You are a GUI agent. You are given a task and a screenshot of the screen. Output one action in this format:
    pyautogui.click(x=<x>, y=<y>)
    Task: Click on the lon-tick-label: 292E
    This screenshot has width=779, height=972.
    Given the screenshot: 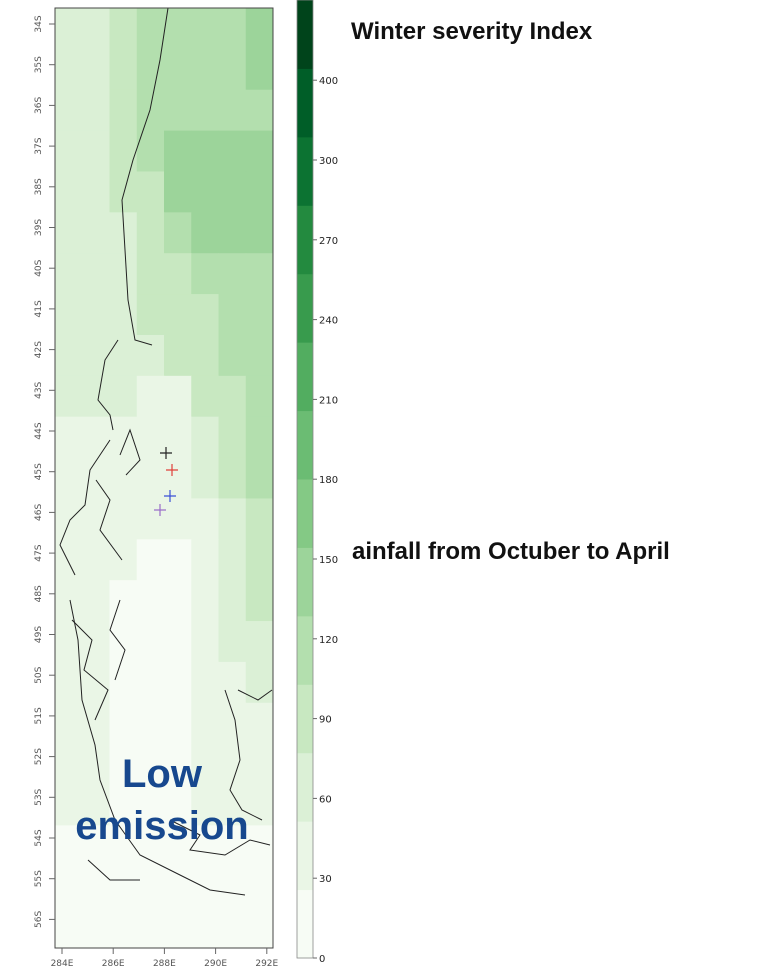 What is the action you would take?
    pyautogui.click(x=266, y=964)
    